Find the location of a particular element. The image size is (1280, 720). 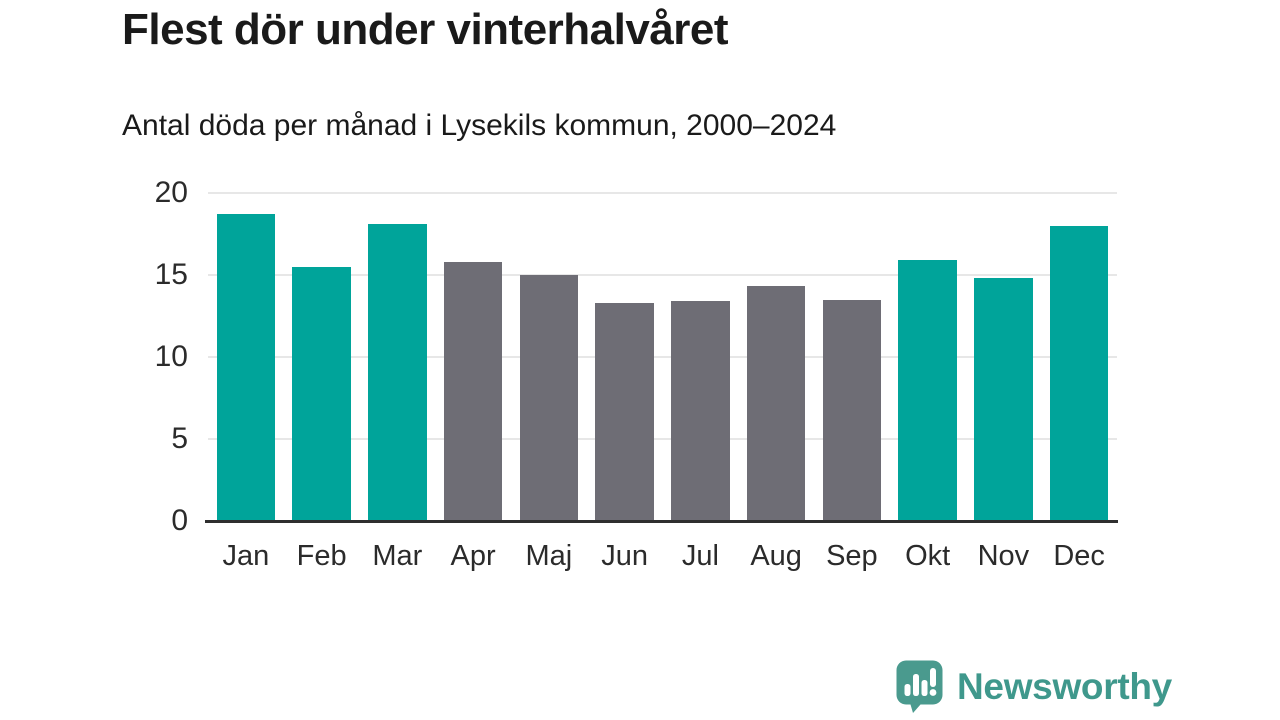

x-label-sep: Sep is located at coordinates (852, 556).